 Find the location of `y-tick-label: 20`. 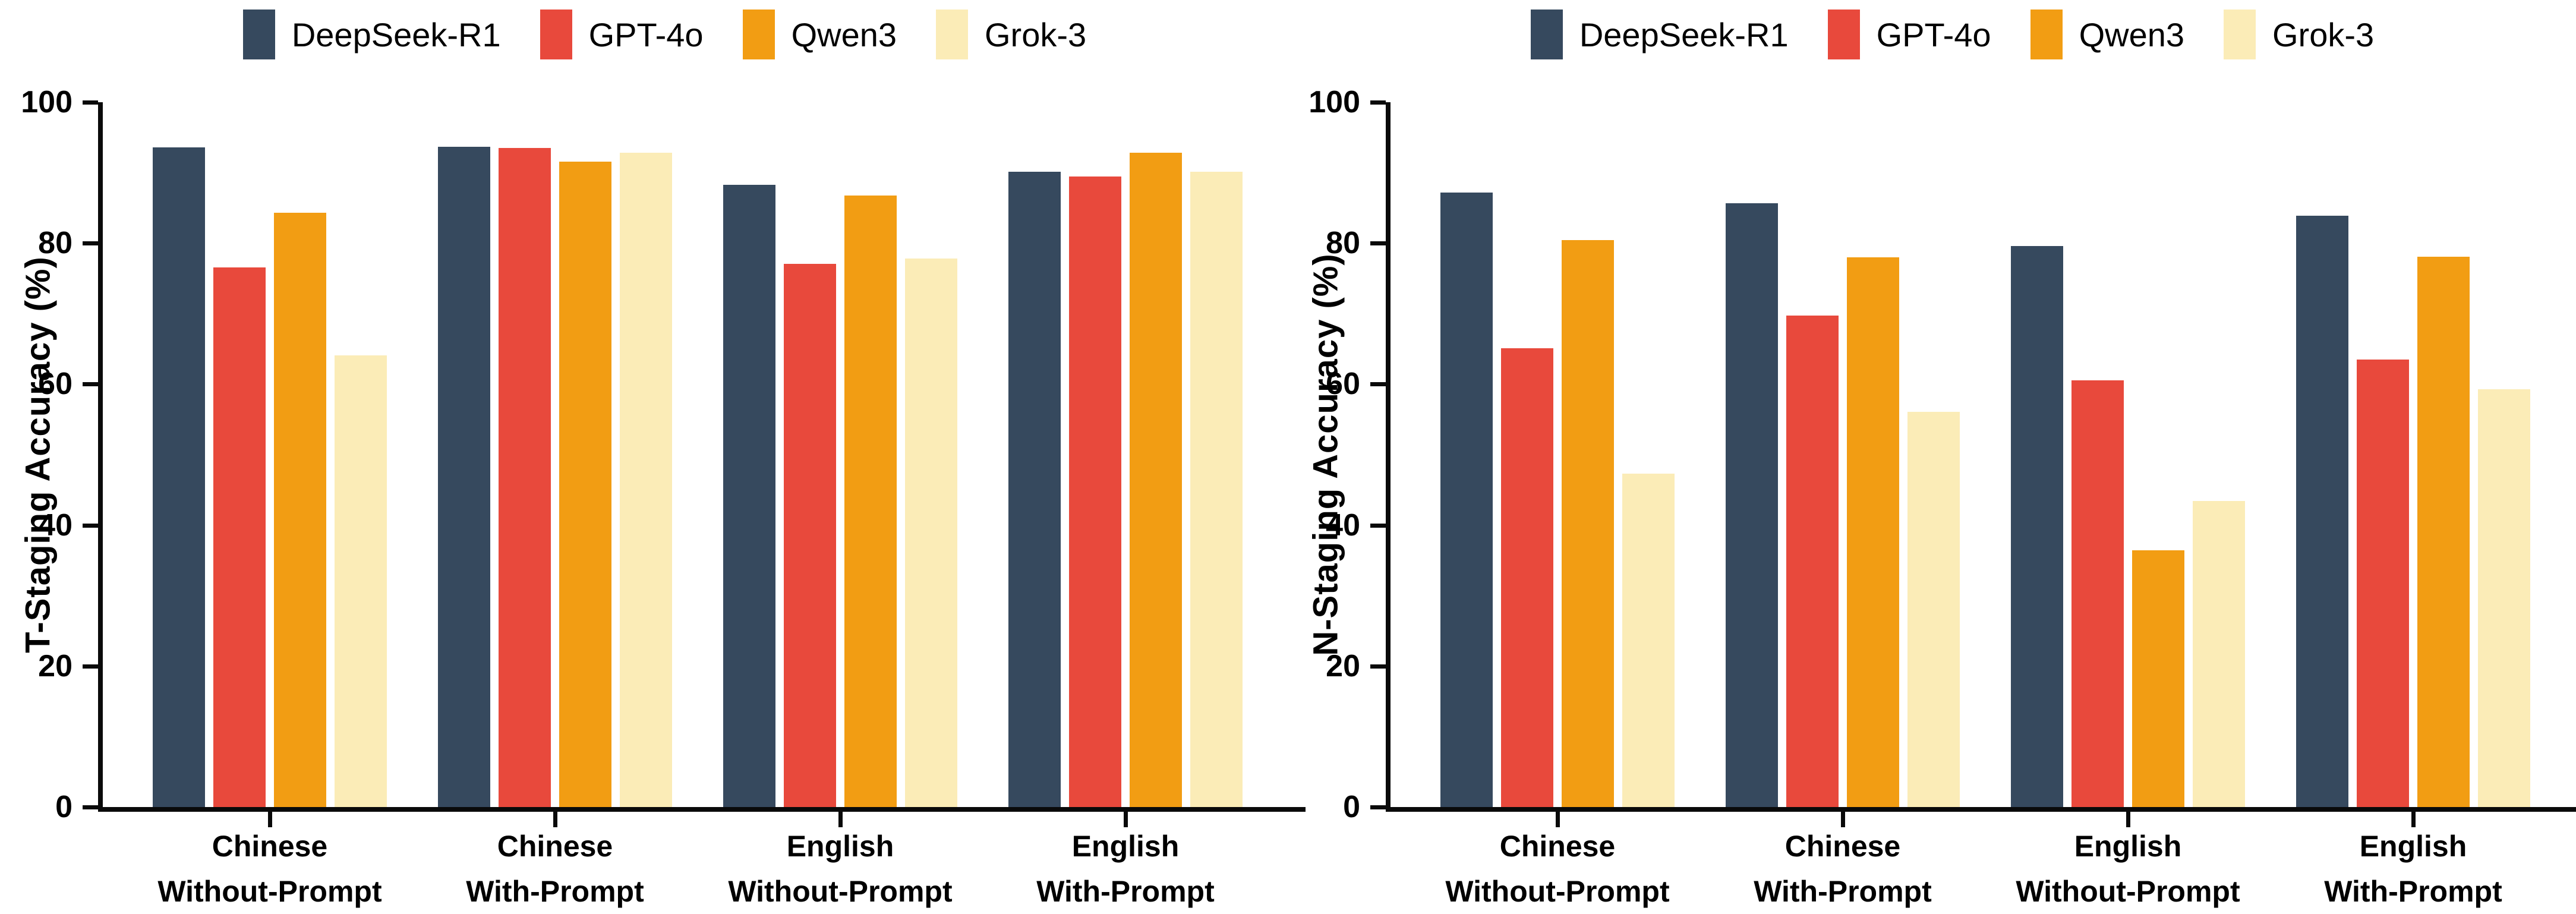

y-tick-label: 20 is located at coordinates (1343, 665).